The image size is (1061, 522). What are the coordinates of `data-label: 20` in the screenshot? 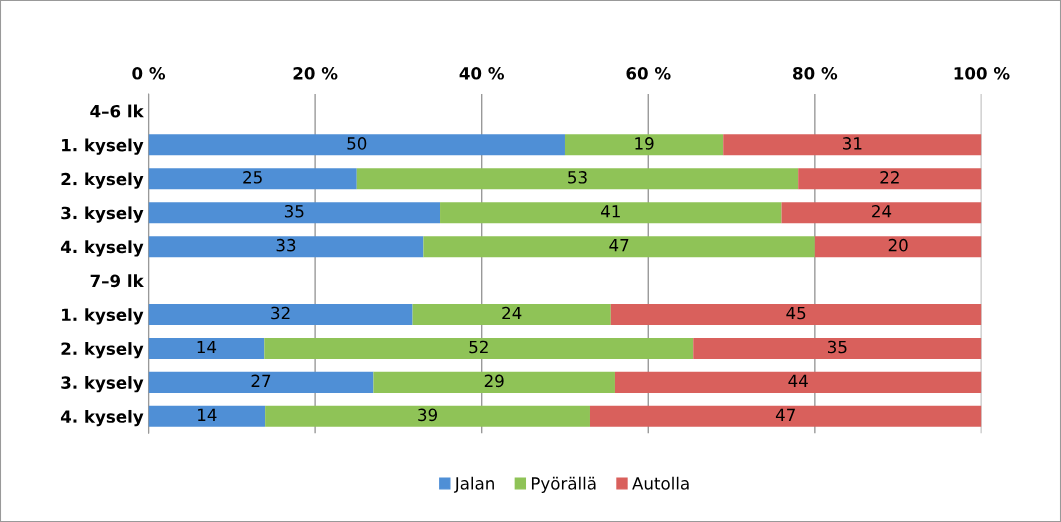 It's located at (898, 245).